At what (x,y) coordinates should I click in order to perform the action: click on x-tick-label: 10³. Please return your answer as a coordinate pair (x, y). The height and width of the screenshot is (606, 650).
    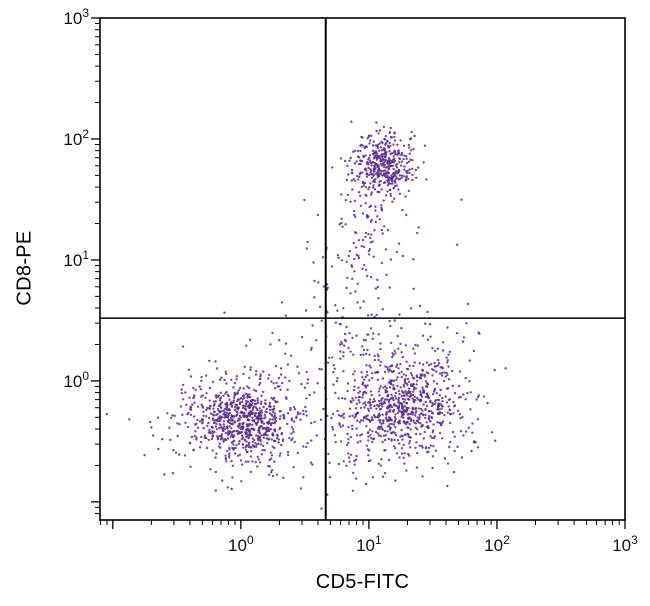
    Looking at the image, I should click on (625, 544).